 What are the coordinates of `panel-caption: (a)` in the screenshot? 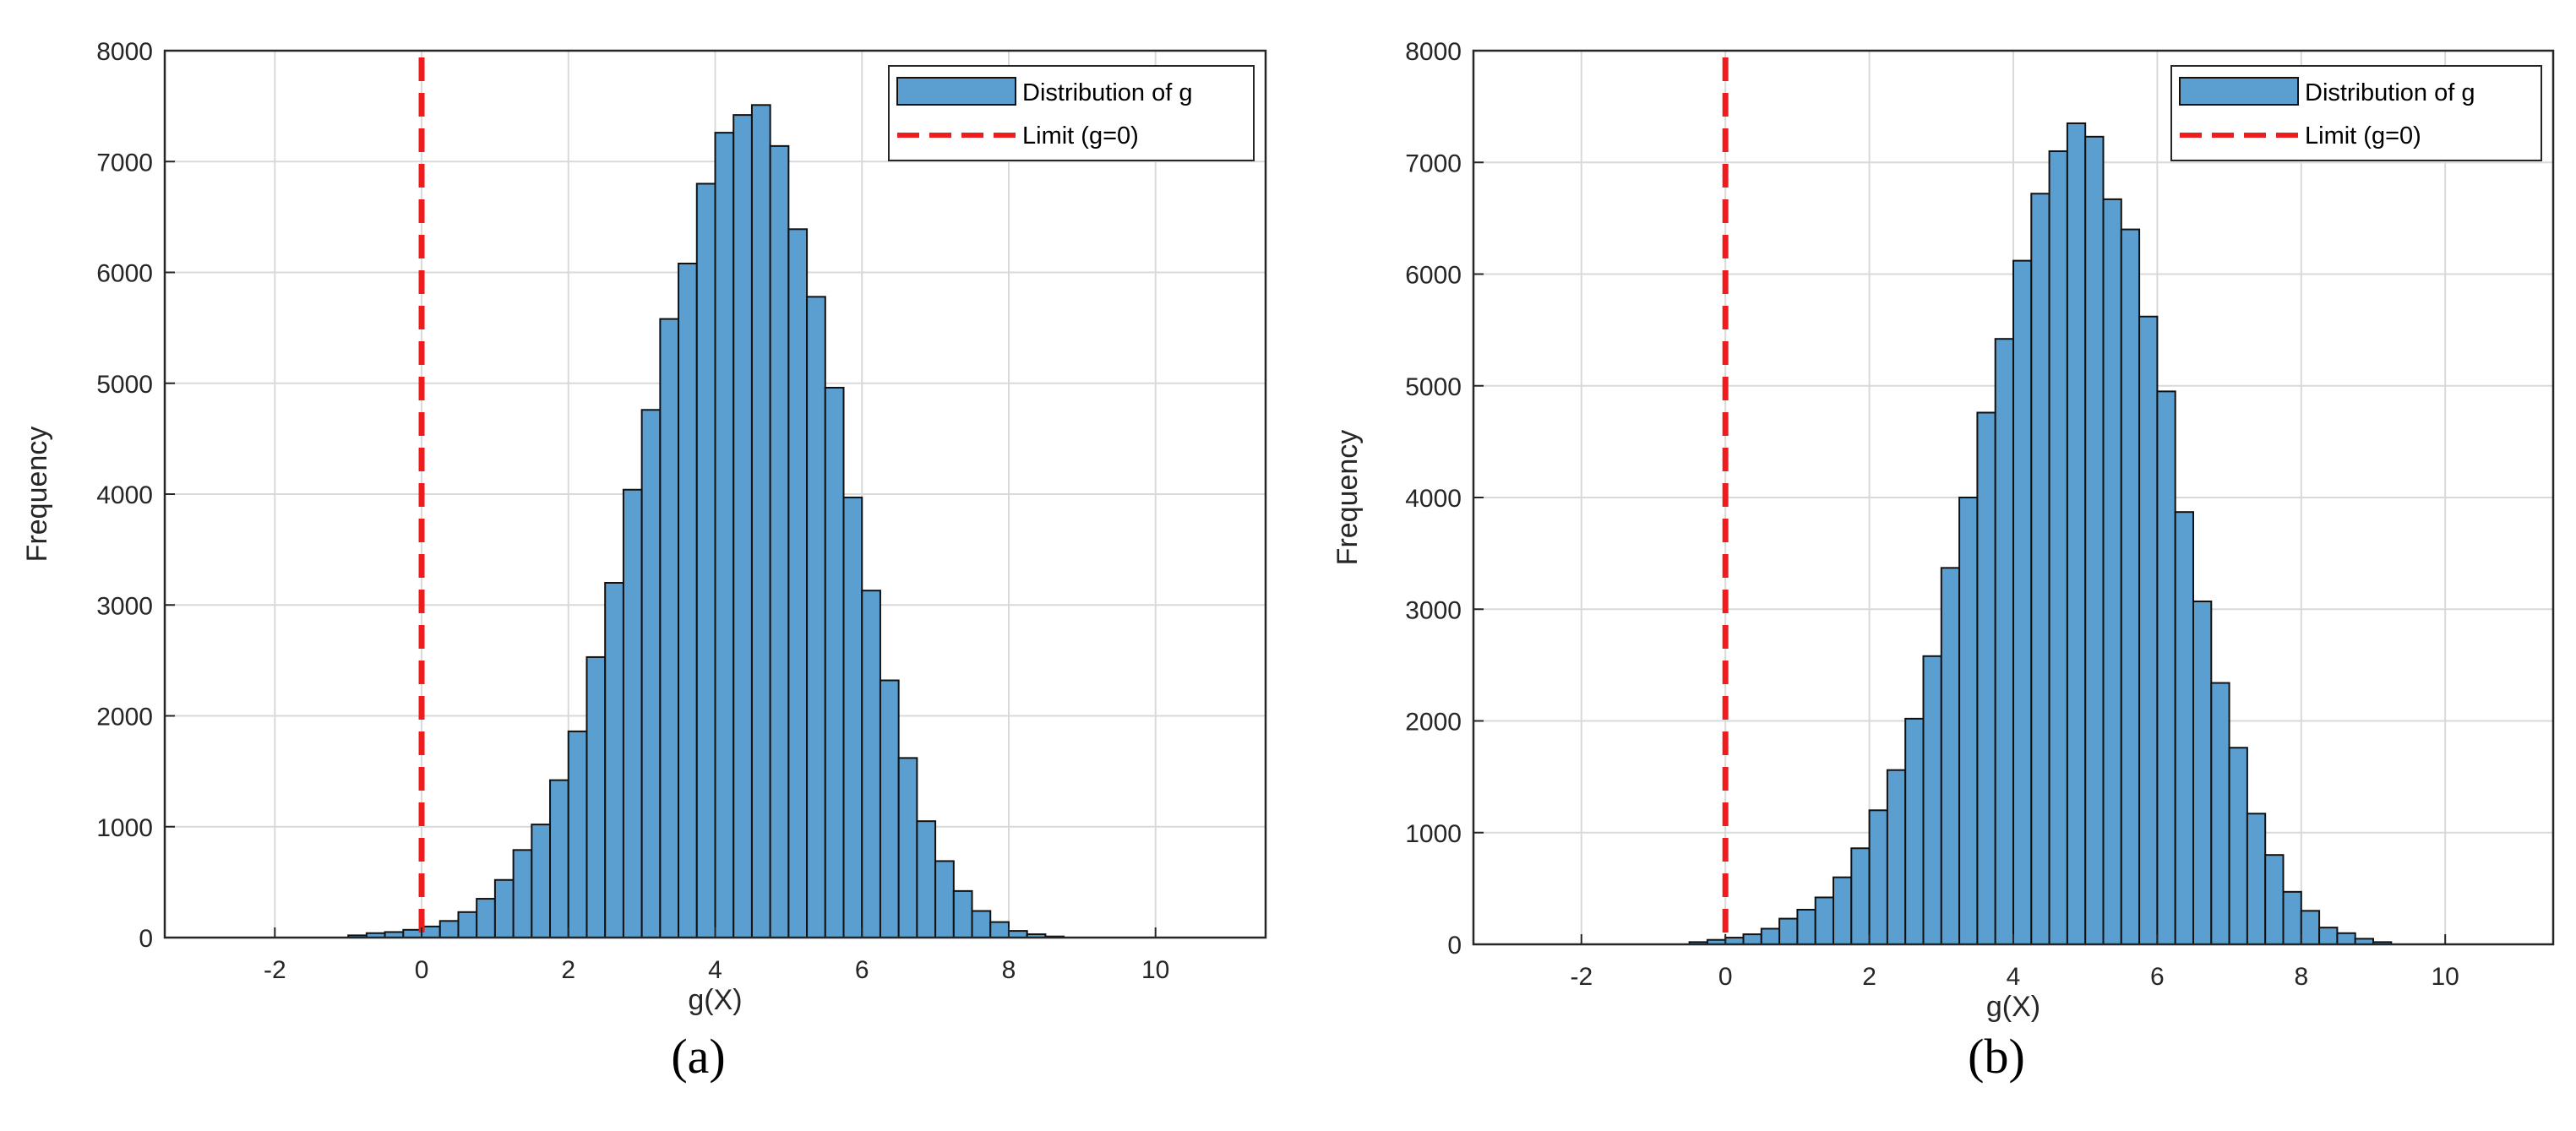 It's located at (698, 1056).